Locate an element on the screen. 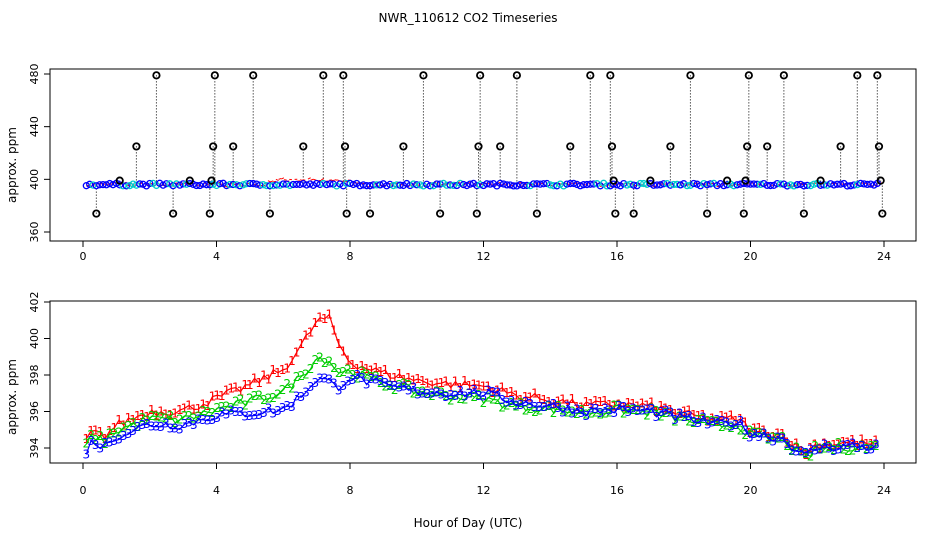 This screenshot has height=540, width=936. top-y-tick-label: 400 is located at coordinates (34, 179).